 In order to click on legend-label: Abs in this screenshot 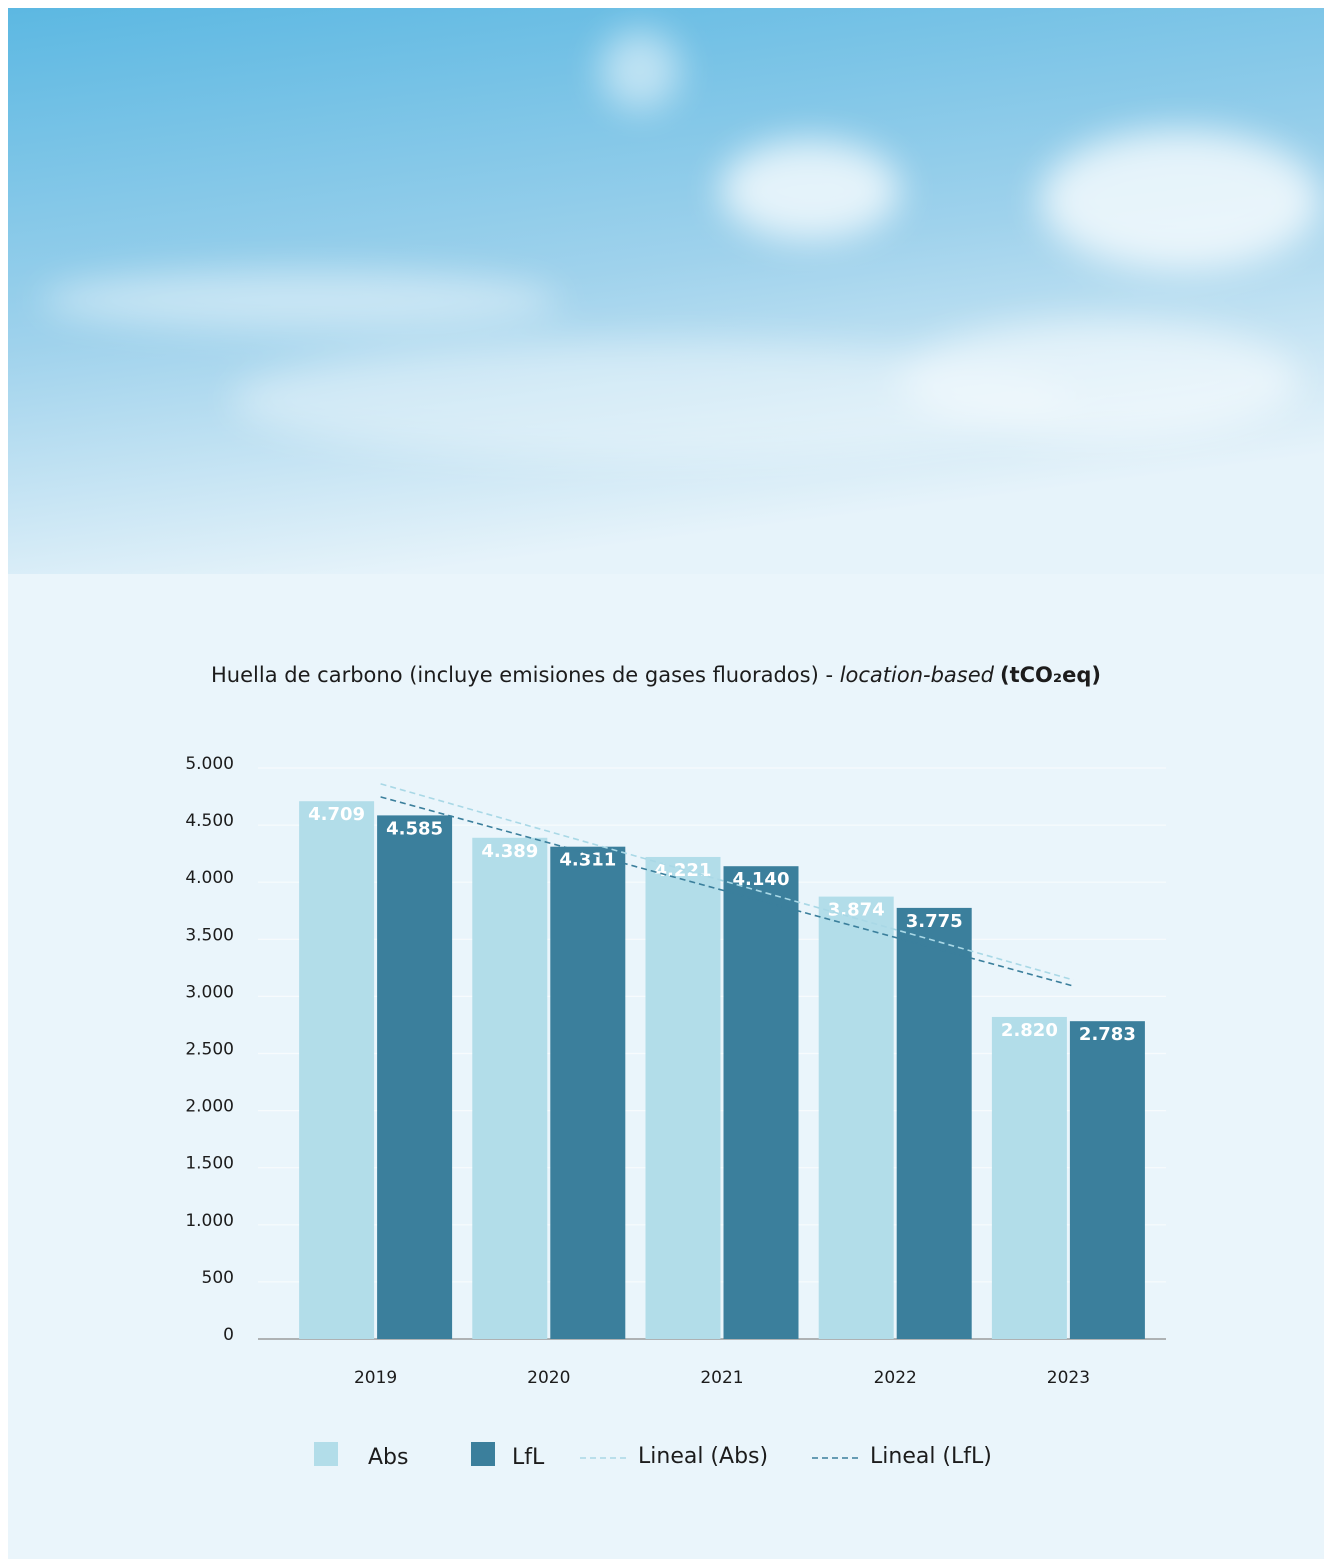, I will do `click(388, 1457)`.